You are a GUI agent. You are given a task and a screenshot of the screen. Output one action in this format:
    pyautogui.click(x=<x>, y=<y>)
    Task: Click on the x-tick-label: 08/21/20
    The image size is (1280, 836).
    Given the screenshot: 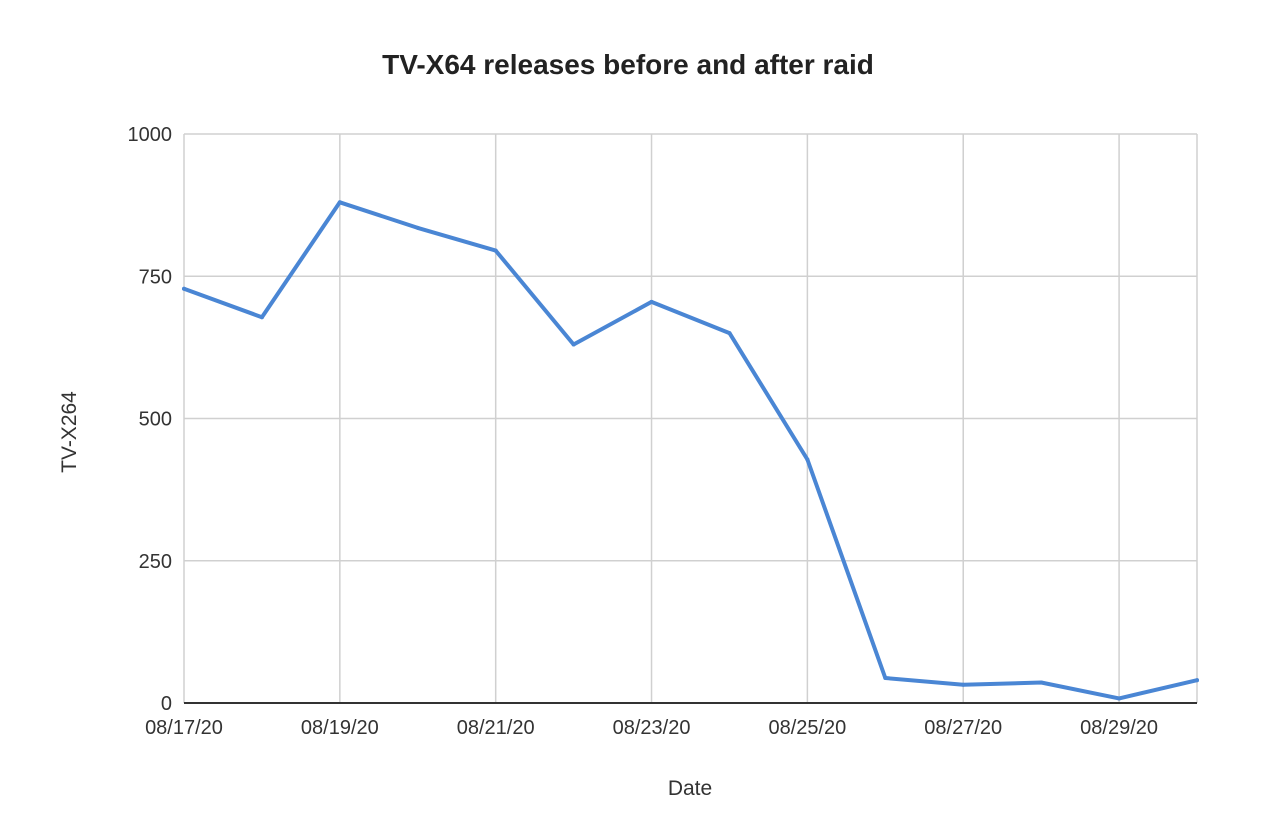 What is the action you would take?
    pyautogui.click(x=496, y=728)
    